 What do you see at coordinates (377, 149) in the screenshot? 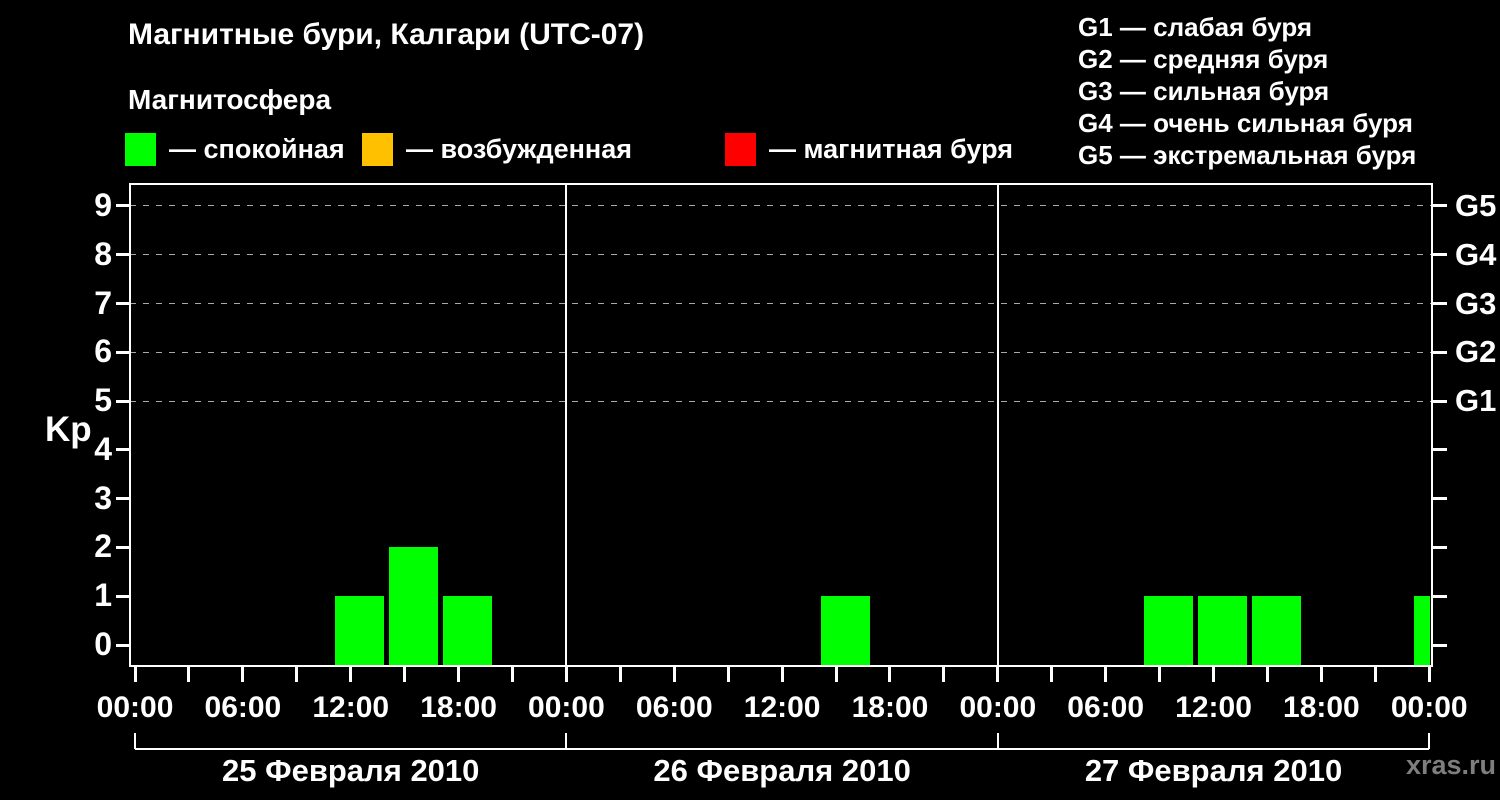
I see `active-color-swatch` at bounding box center [377, 149].